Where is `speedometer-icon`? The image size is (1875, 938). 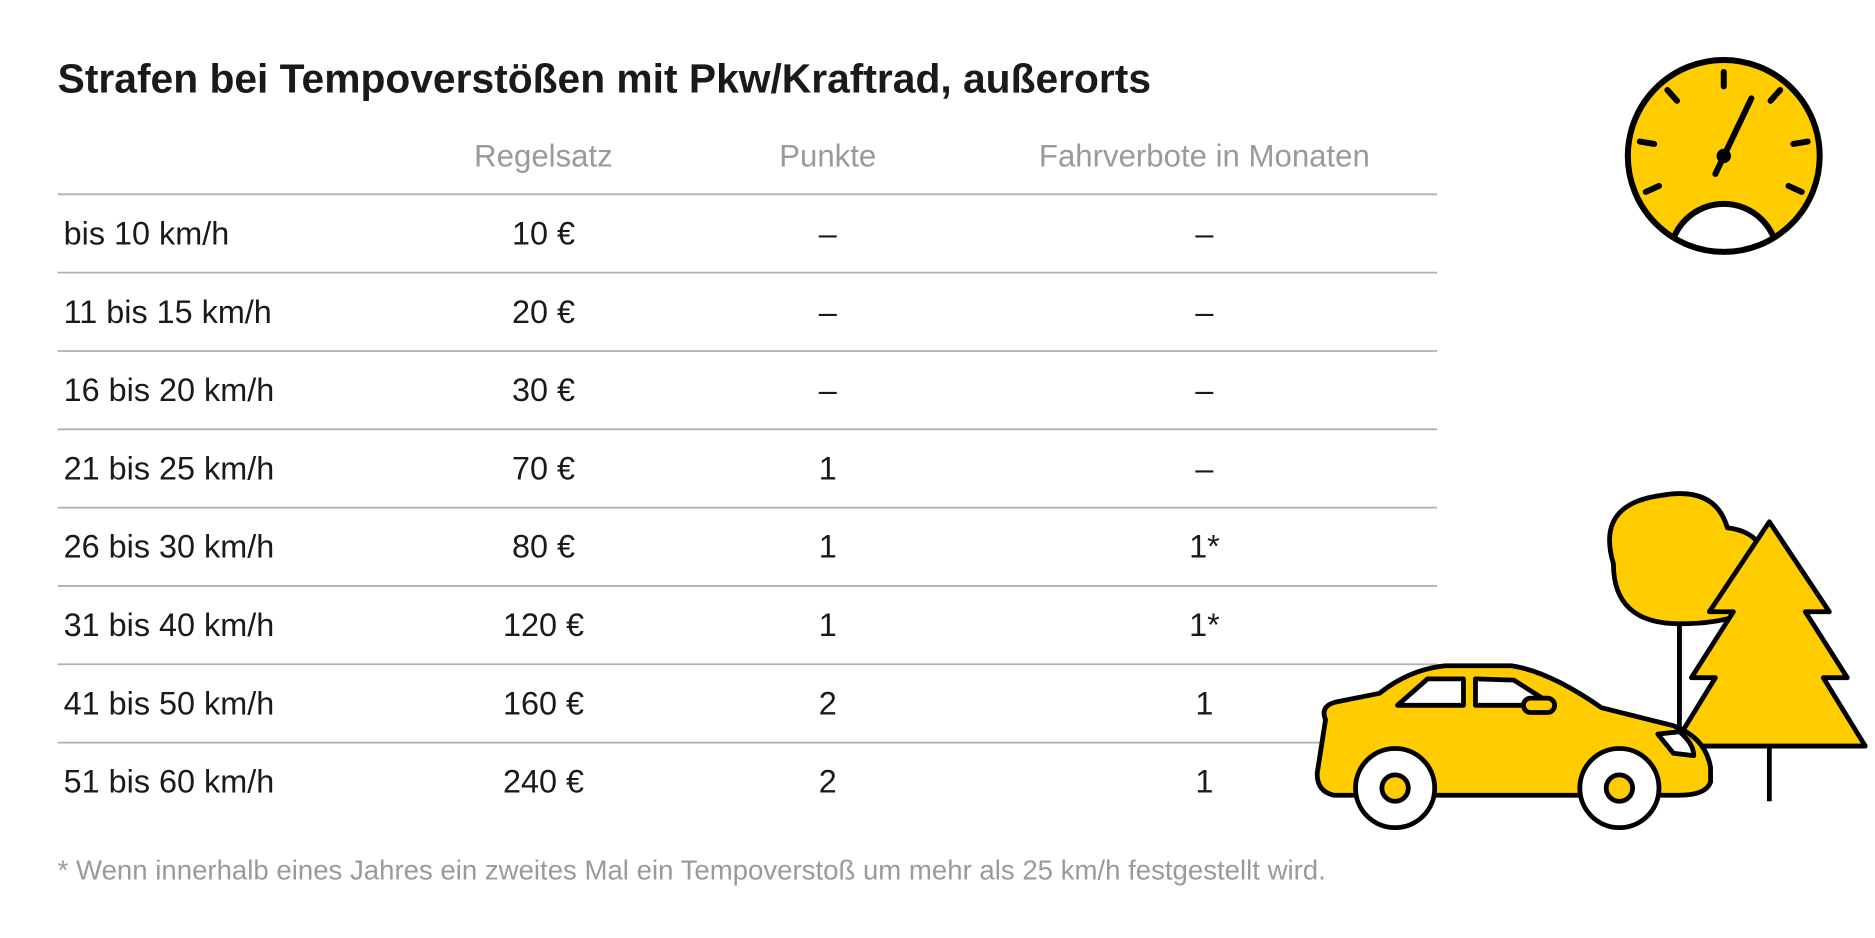 speedometer-icon is located at coordinates (1723, 155).